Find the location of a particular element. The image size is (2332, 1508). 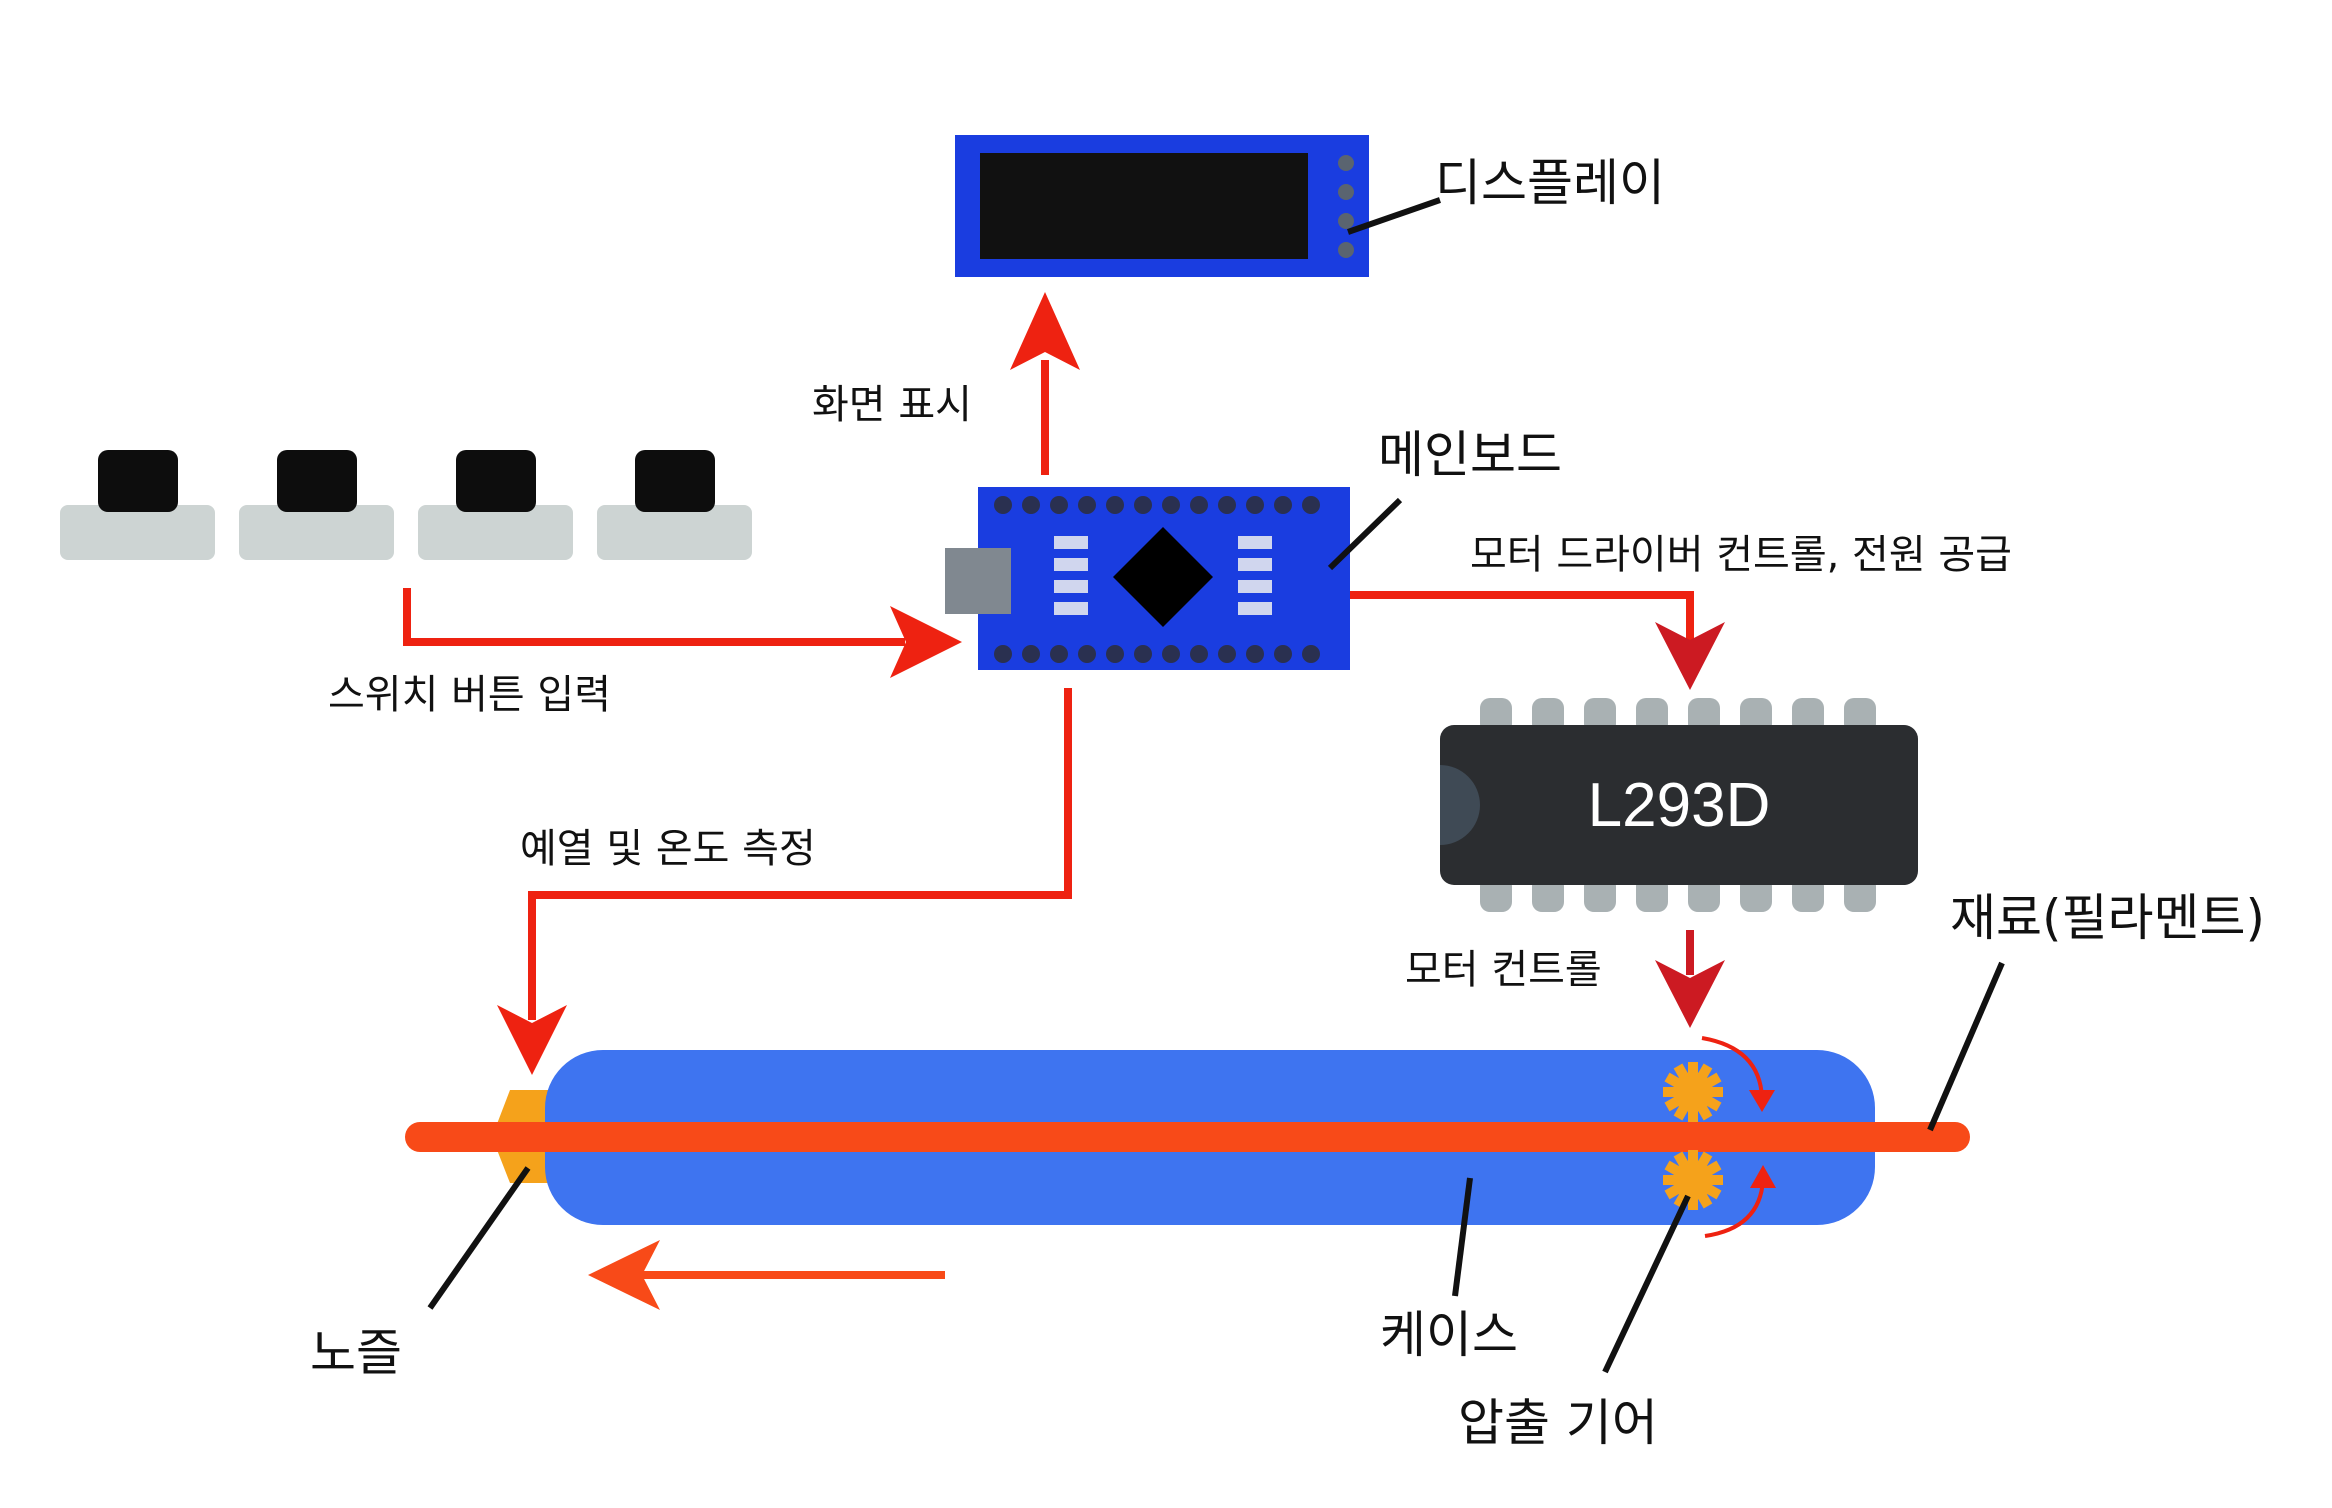

display-screen is located at coordinates (1144, 206).